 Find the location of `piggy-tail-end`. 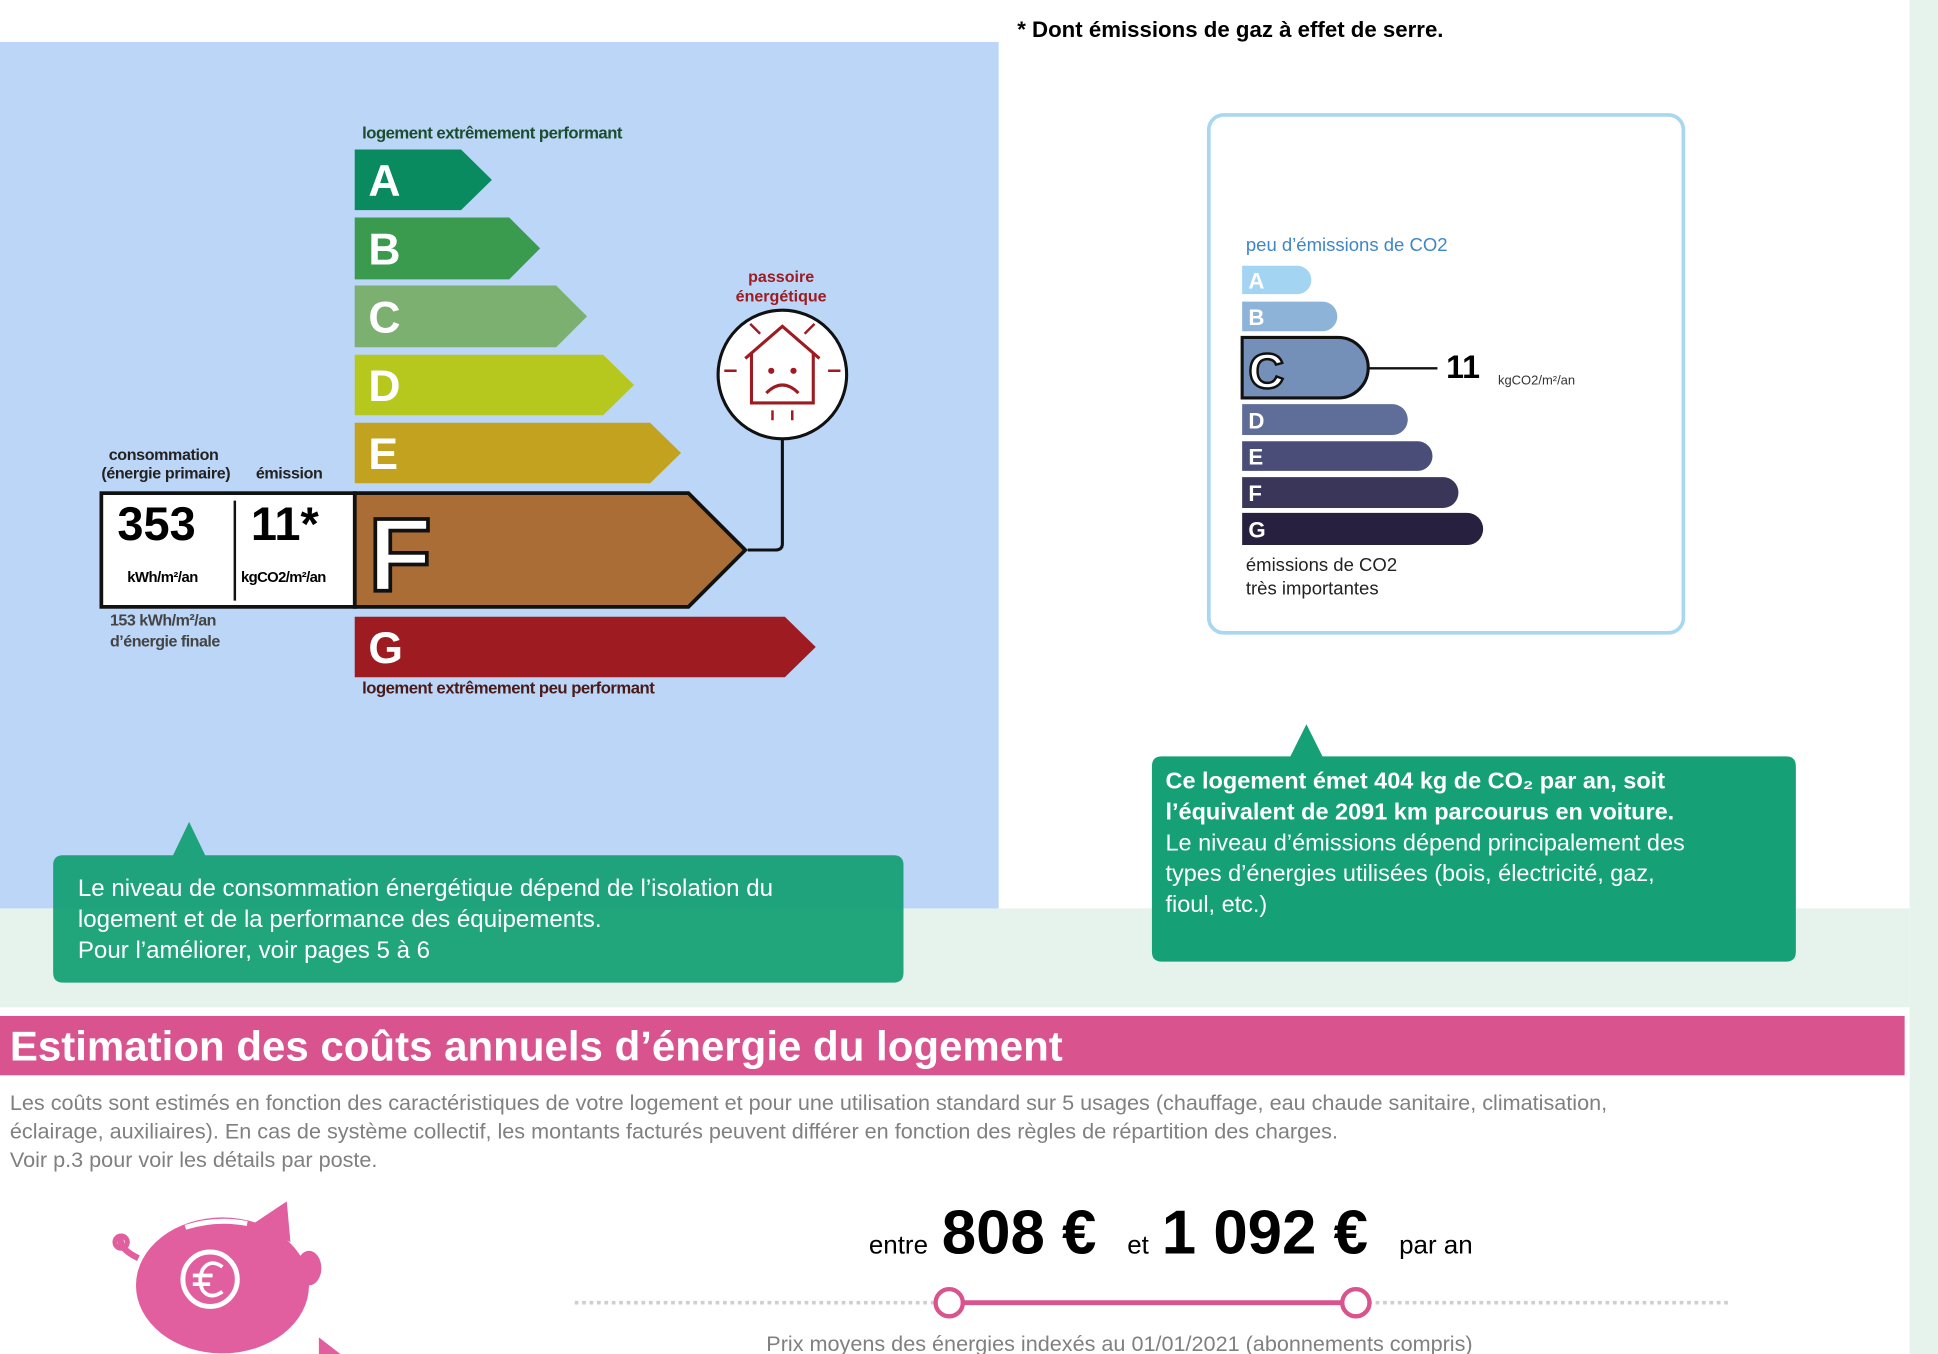

piggy-tail-end is located at coordinates (121, 1242).